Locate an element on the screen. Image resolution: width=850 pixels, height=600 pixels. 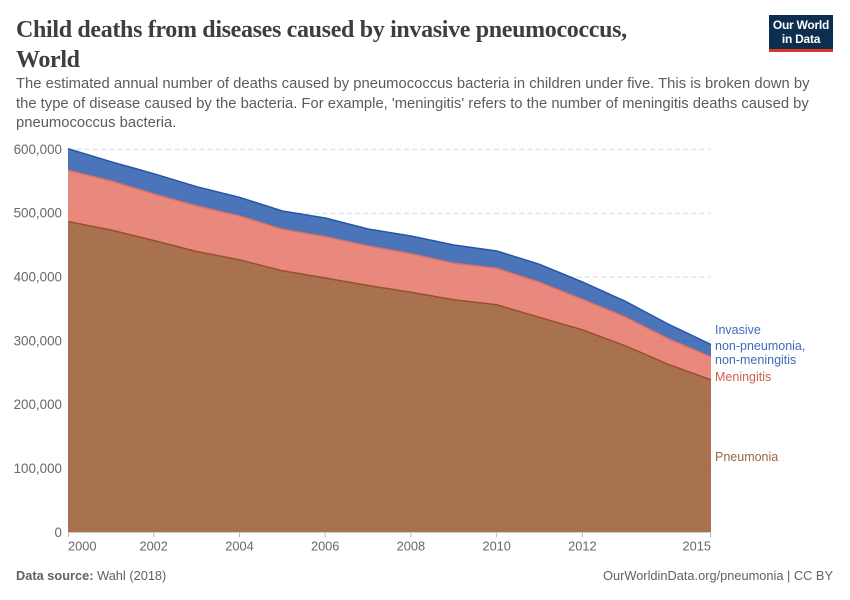
svg-text: Meningitis is located at coordinates (743, 377).